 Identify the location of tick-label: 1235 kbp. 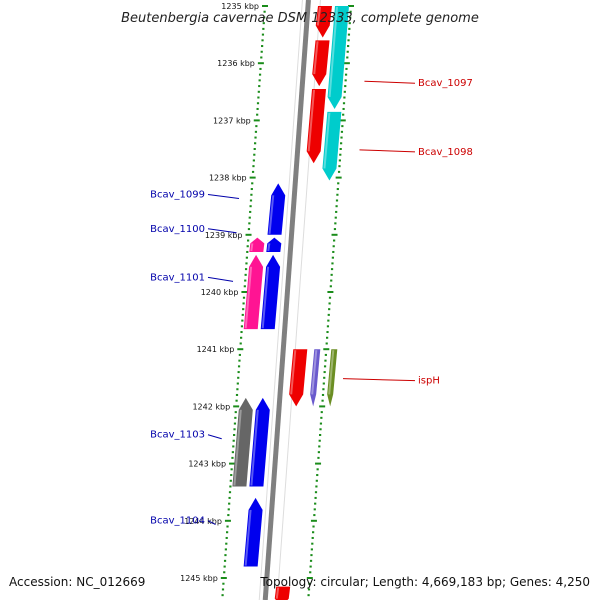
(240, 6).